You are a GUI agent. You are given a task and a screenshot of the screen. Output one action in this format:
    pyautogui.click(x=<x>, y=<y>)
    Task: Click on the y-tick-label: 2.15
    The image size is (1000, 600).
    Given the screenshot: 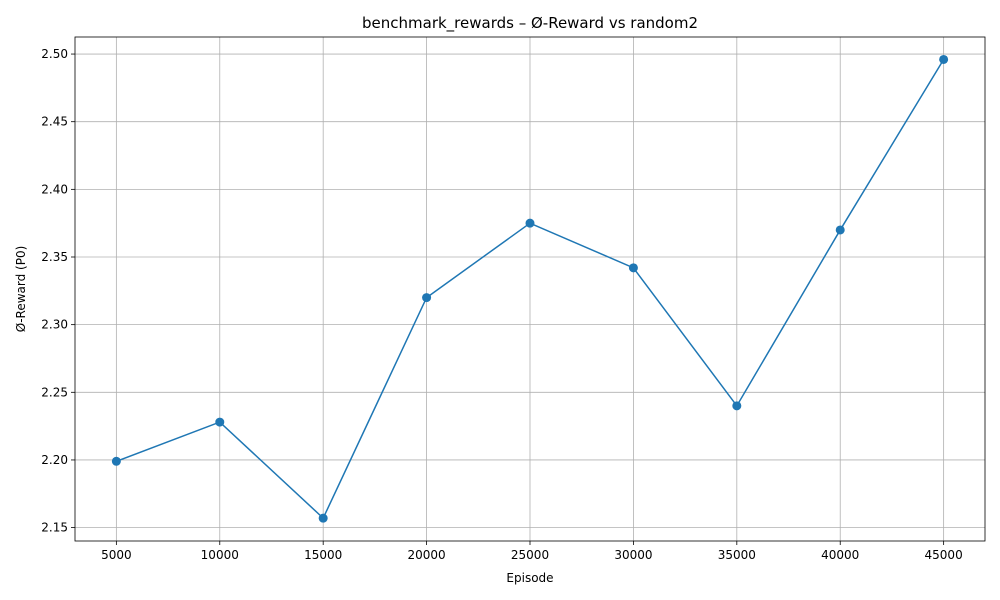 What is the action you would take?
    pyautogui.click(x=54, y=528)
    